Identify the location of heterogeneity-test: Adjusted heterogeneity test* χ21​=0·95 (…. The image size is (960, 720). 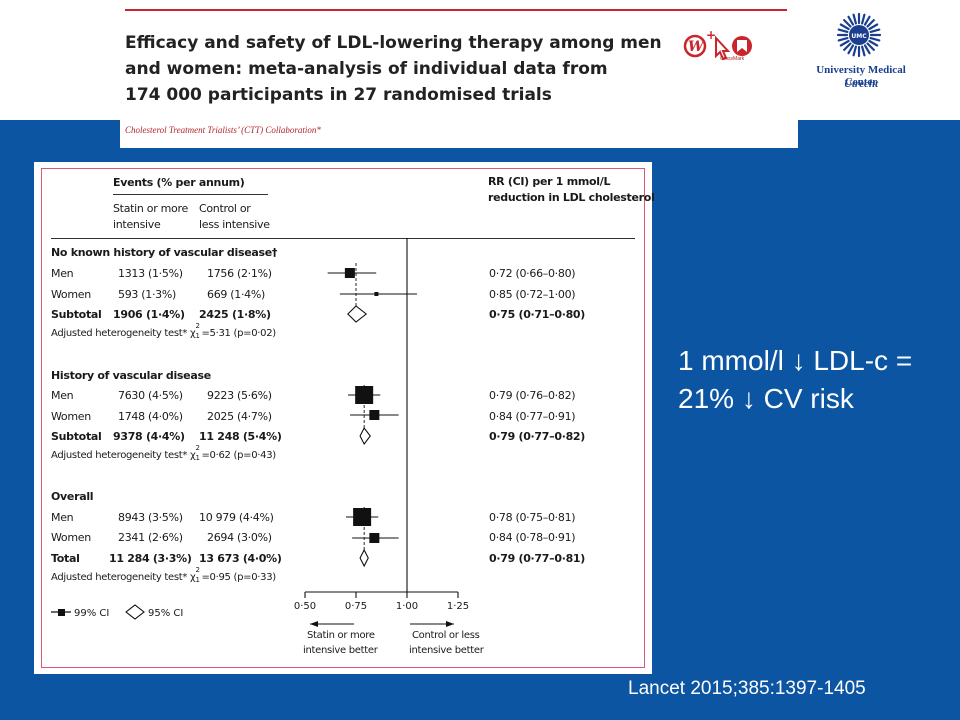
(163, 575).